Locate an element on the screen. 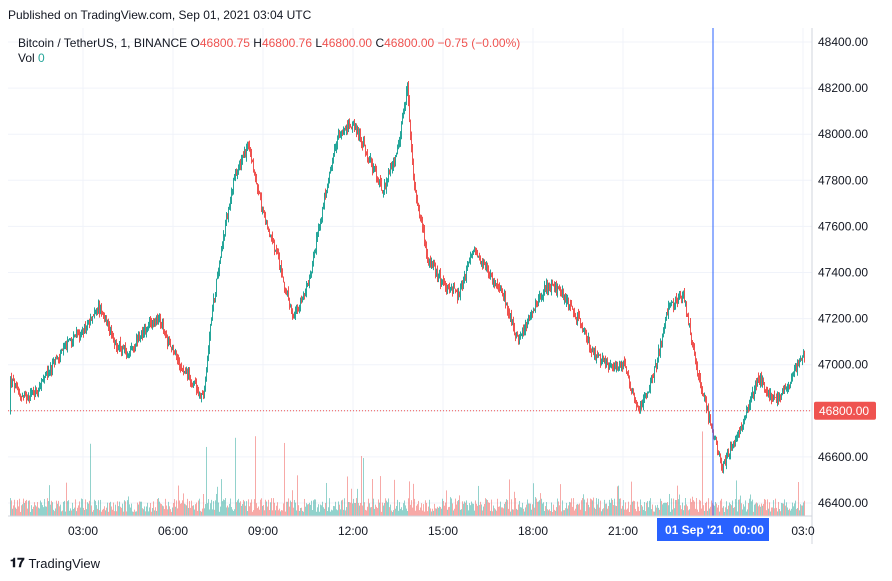 The width and height of the screenshot is (892, 581). brand-name: TradingView is located at coordinates (64, 563).